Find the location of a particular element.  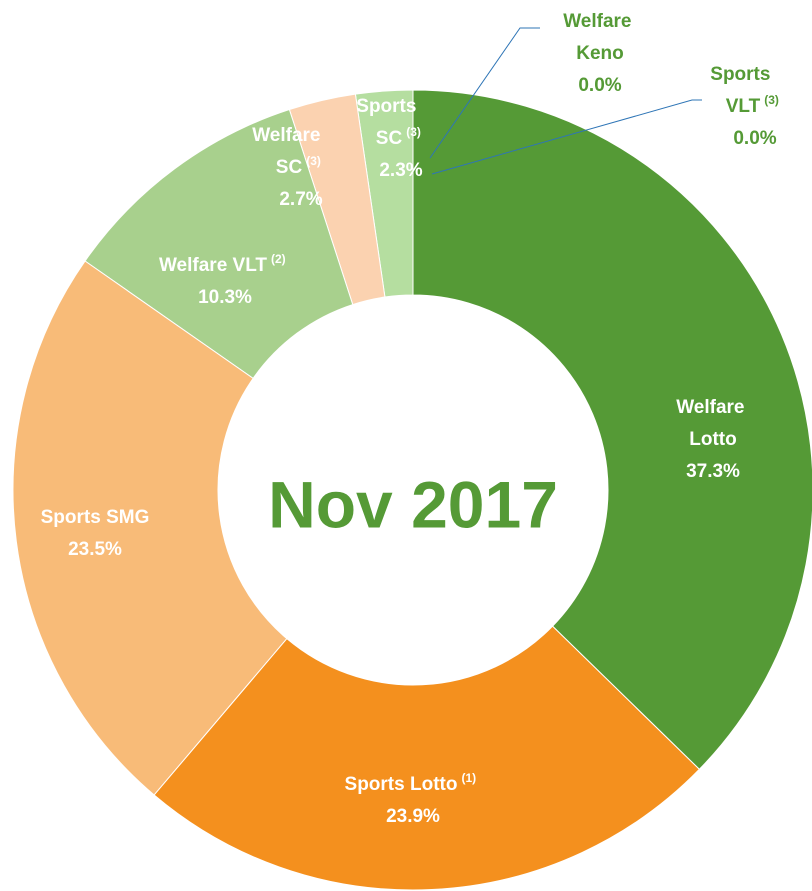

slice-label: Welfare Lotto is located at coordinates (713, 423).